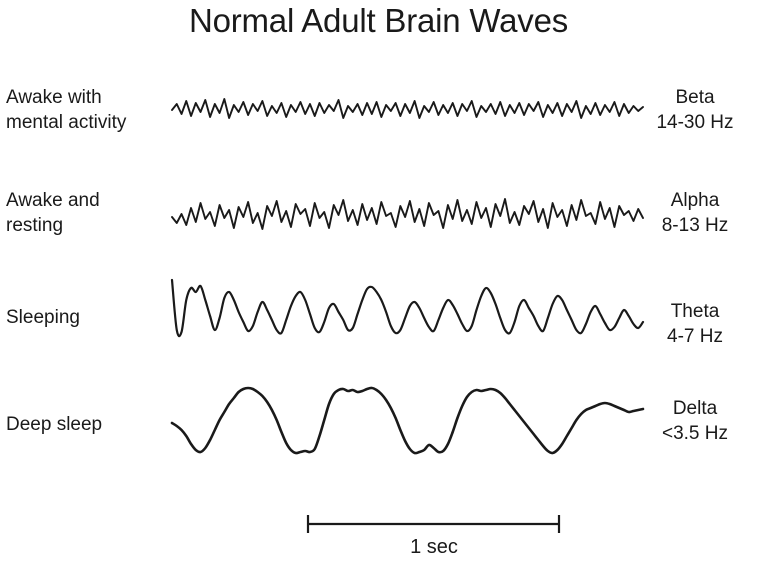  I want to click on waveform-trace-delta, so click(407, 420).